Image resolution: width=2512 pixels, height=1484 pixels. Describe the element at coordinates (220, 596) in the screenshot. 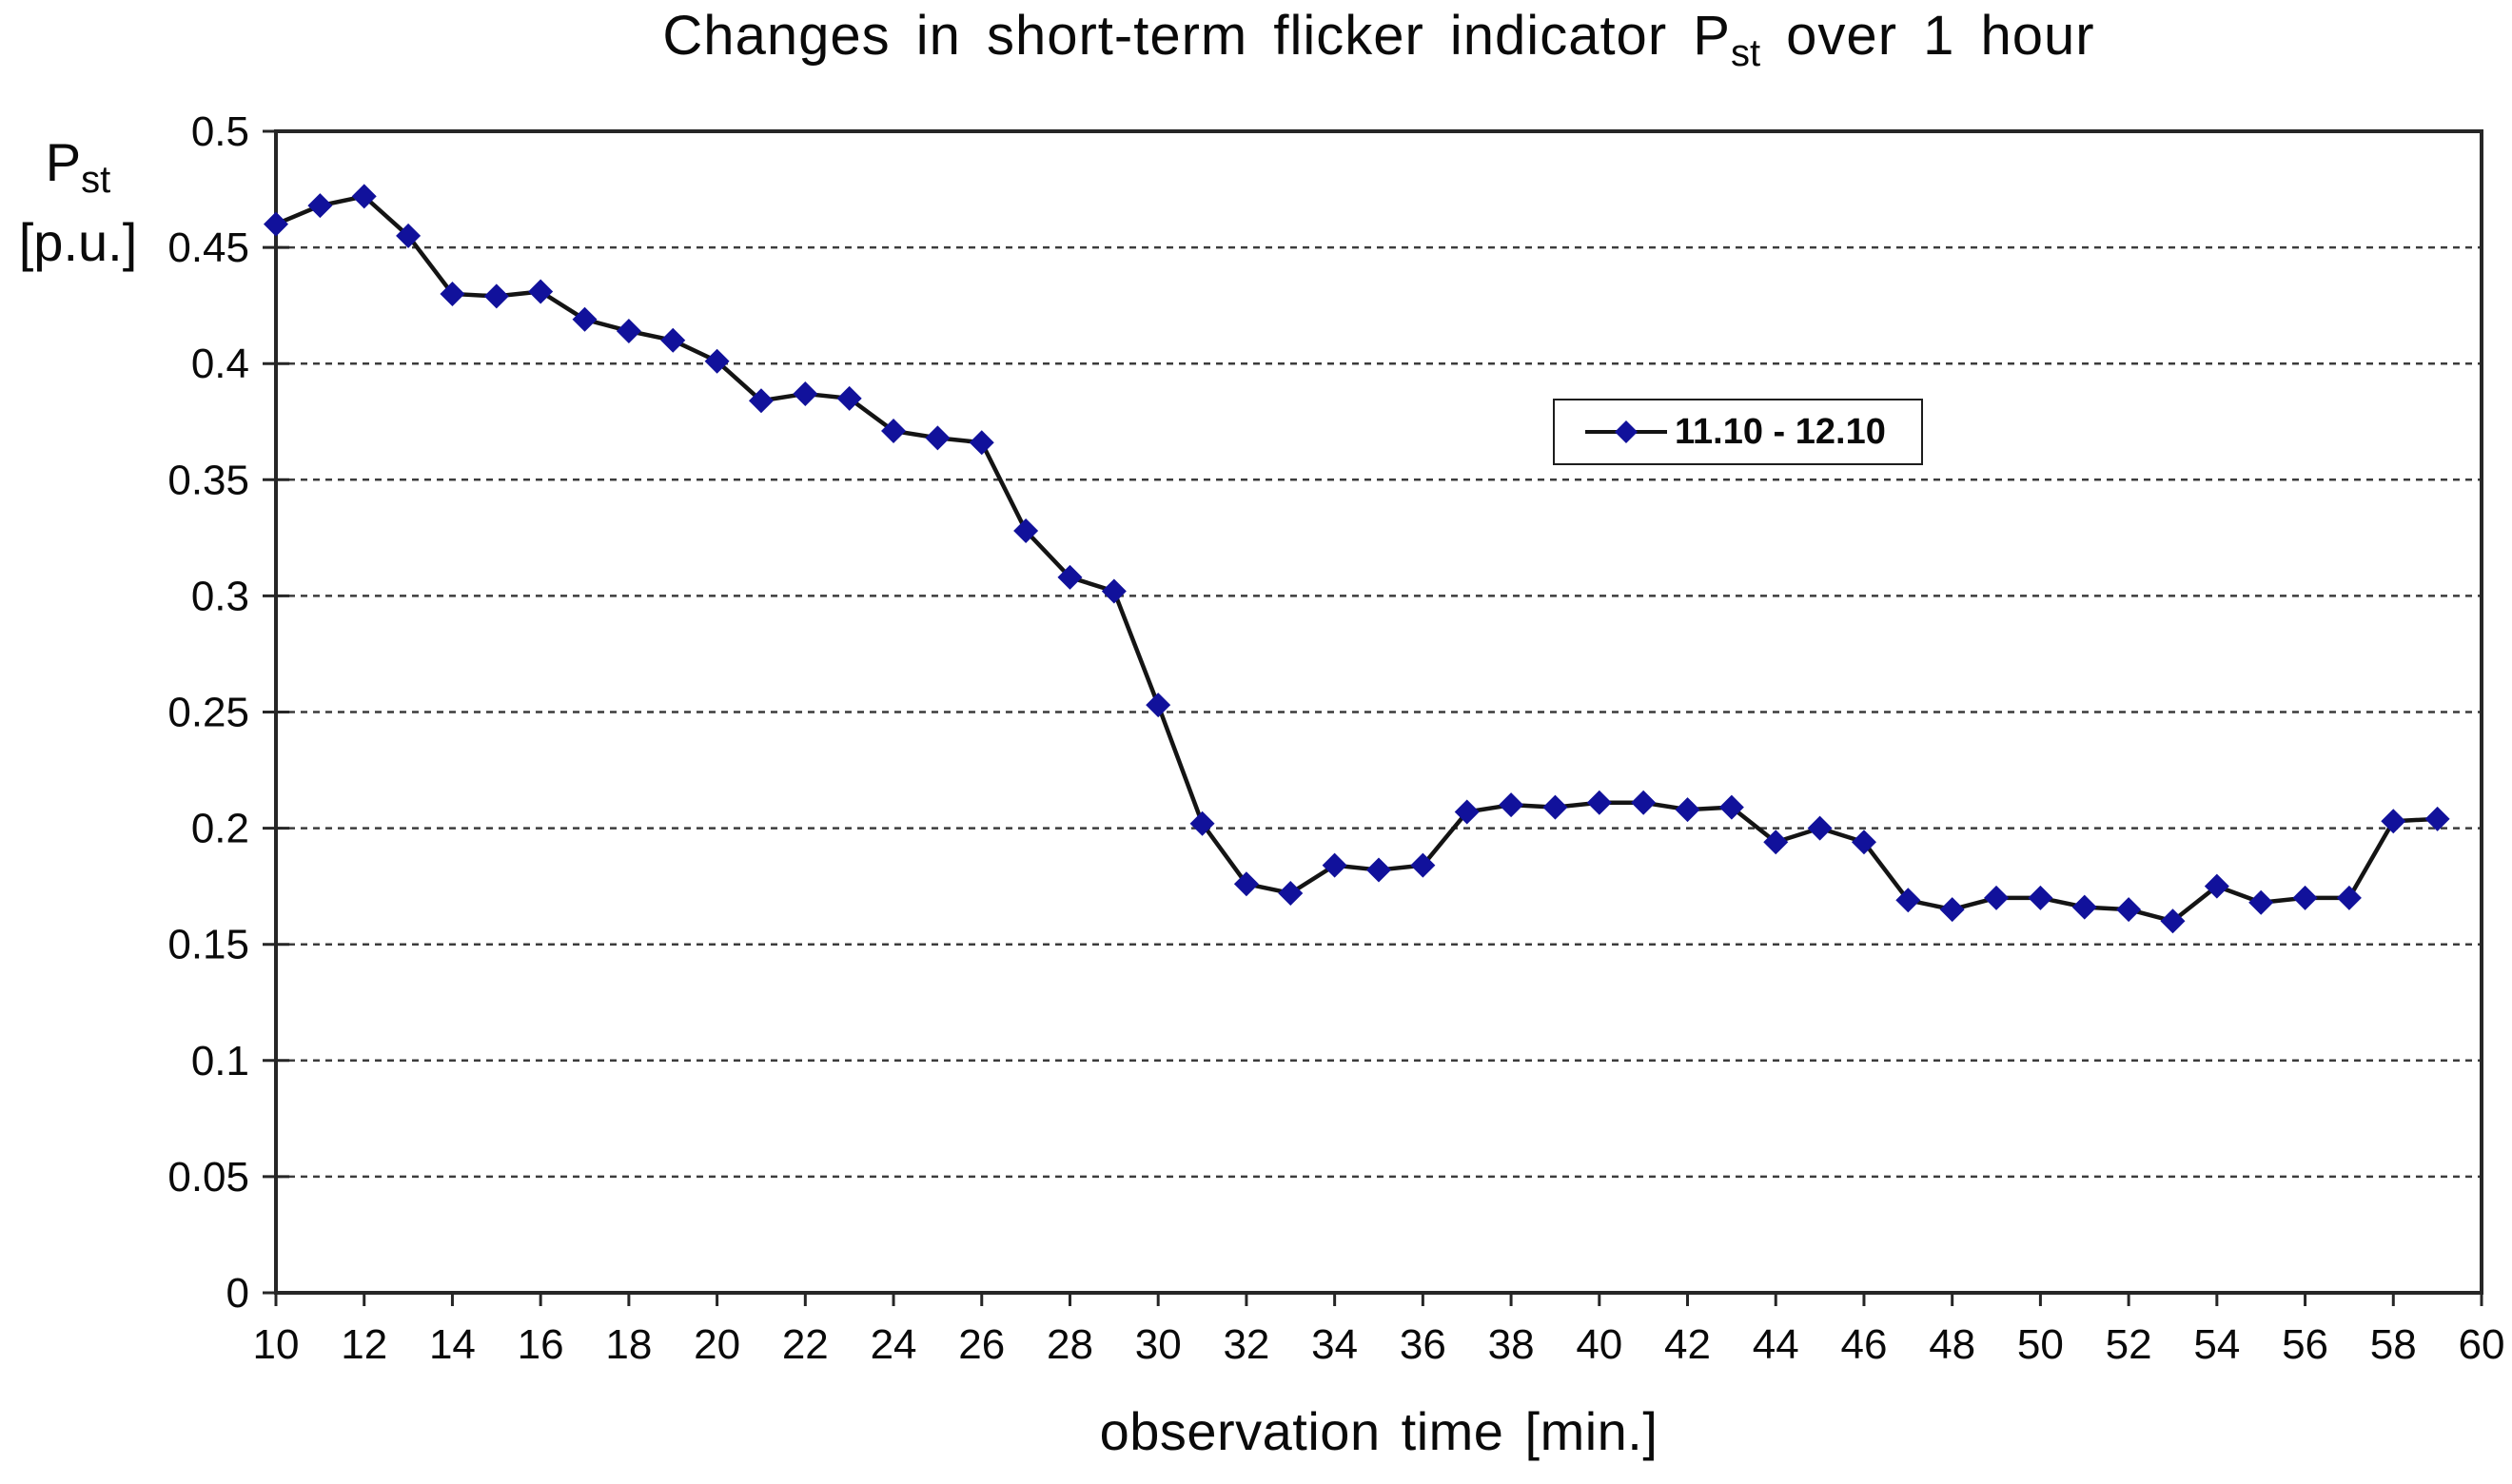

I see `y-tick-label: 0.3` at that location.